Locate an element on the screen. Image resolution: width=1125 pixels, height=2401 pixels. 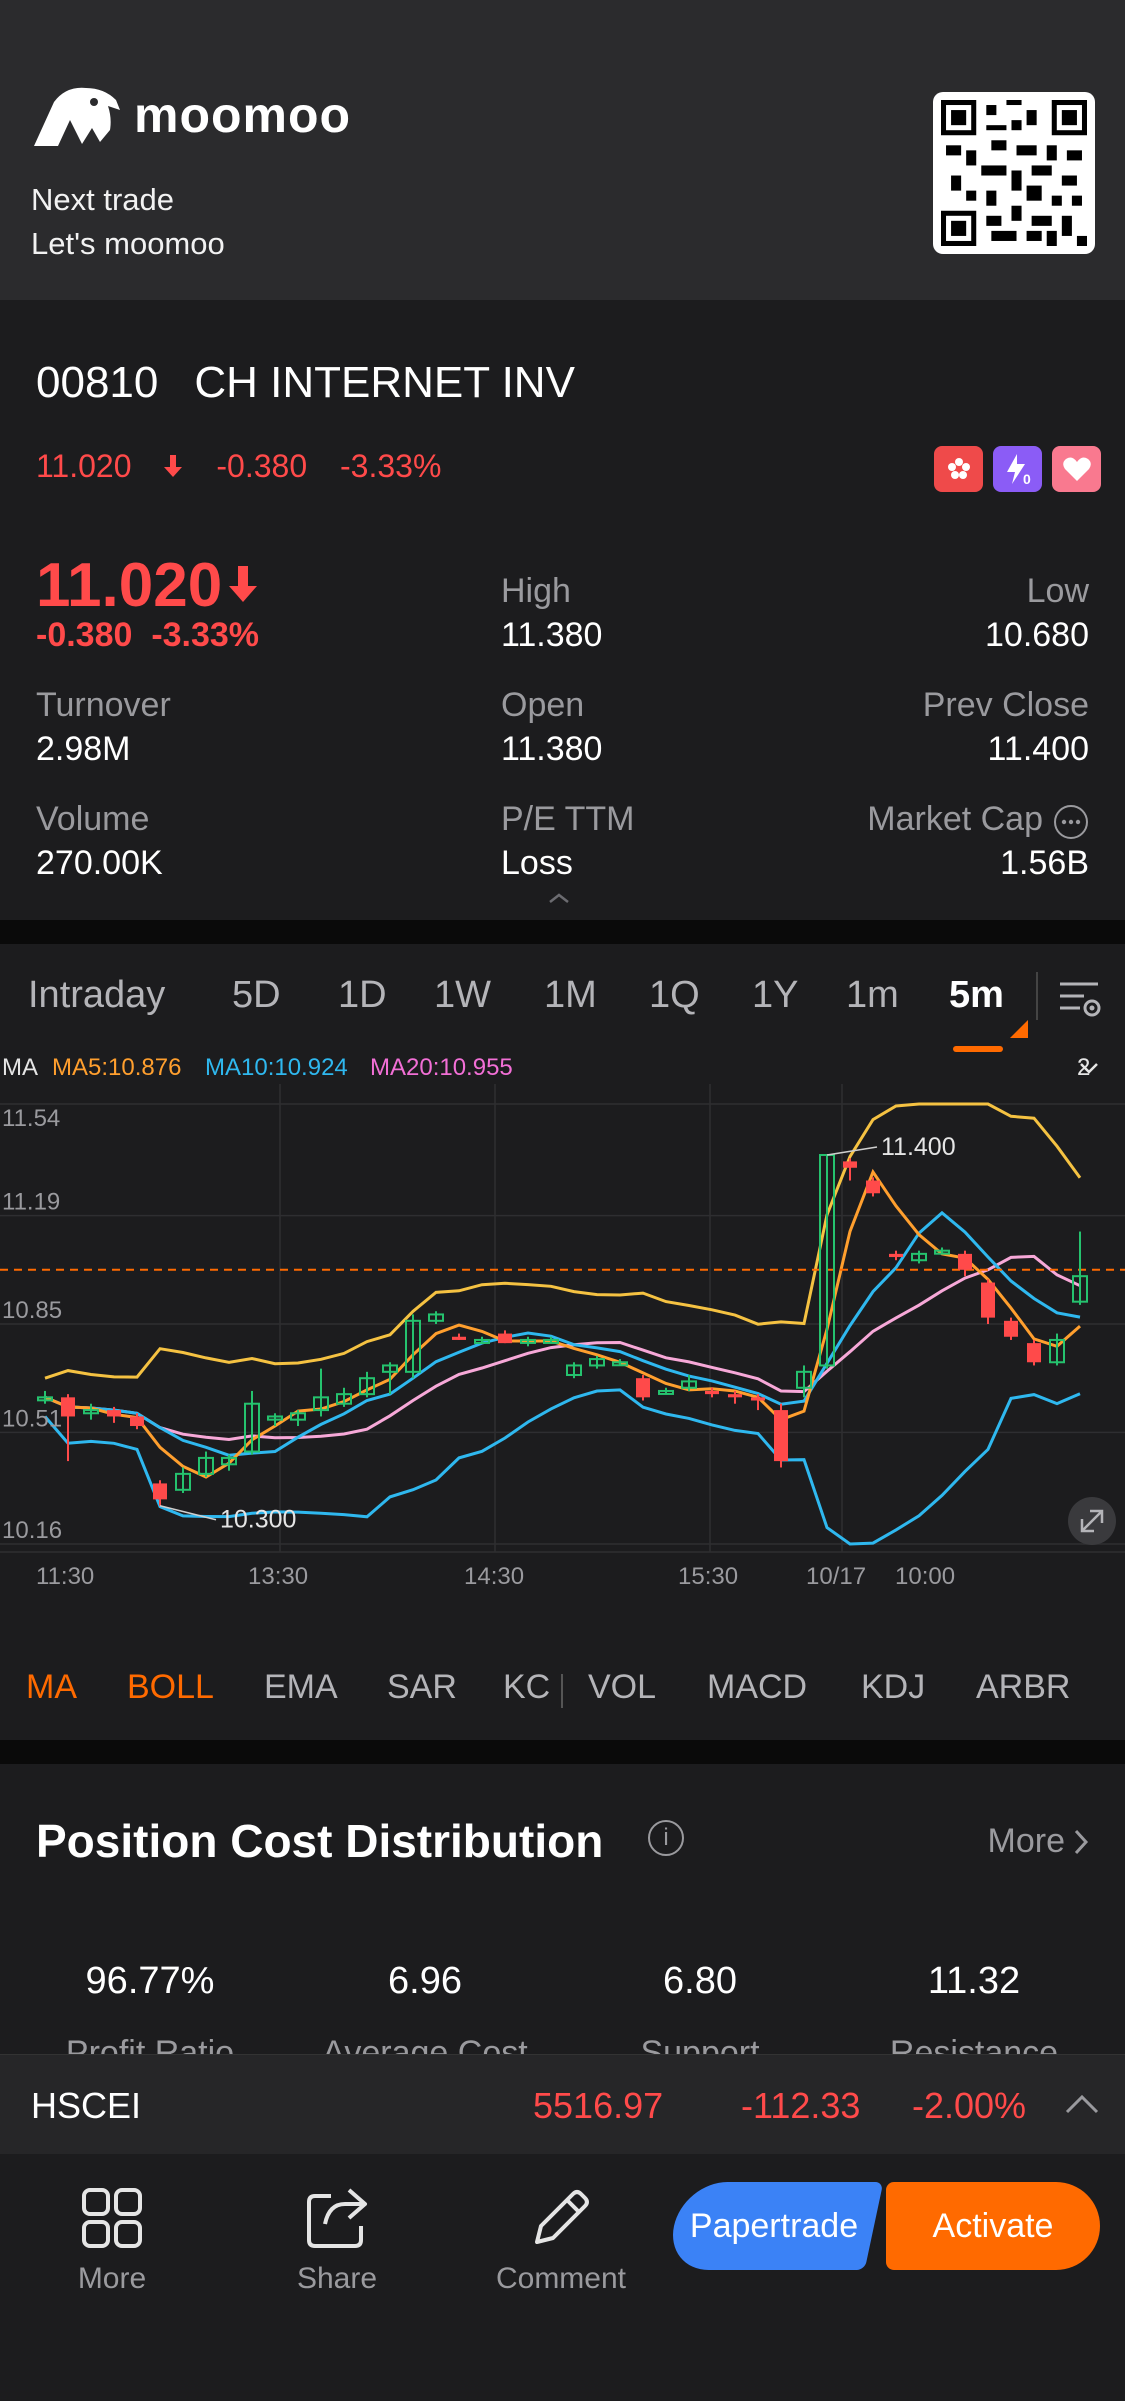
x-tick-label: 10:00 is located at coordinates (925, 1576).